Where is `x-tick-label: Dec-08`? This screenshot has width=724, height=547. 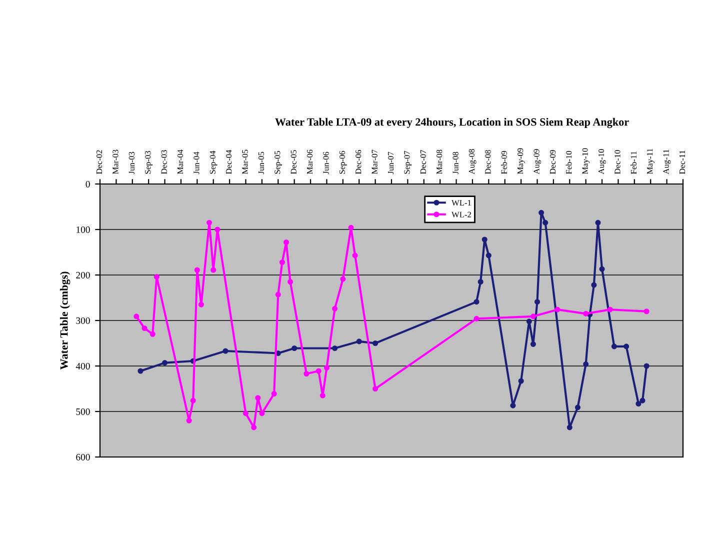
x-tick-label: Dec-08 is located at coordinates (488, 162).